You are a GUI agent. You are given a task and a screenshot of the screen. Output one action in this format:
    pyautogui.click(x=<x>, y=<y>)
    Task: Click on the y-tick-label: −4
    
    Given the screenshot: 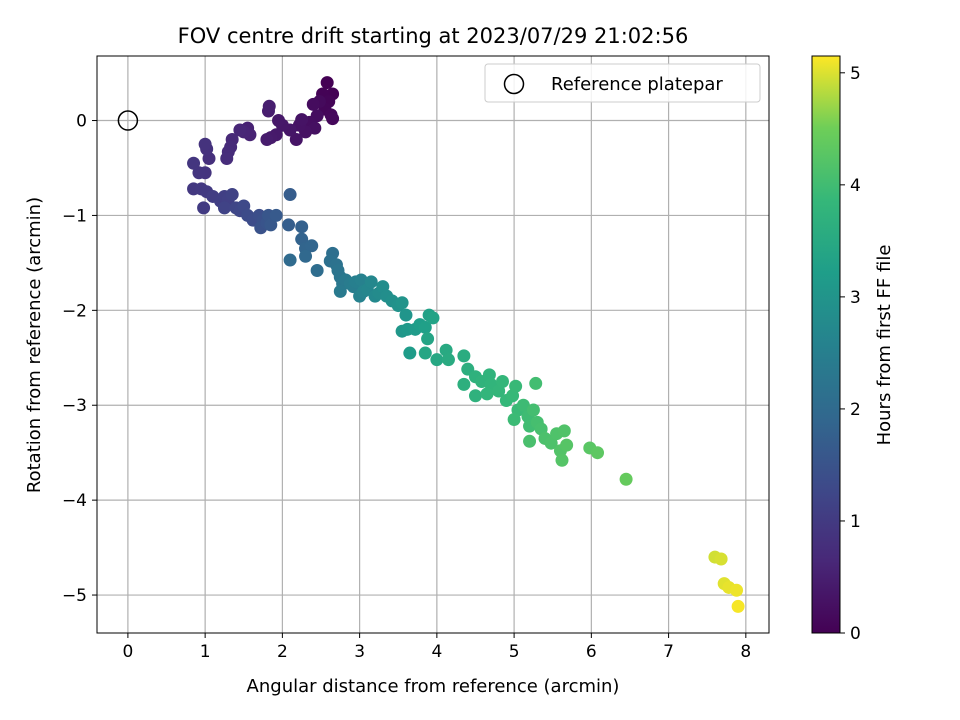 What is the action you would take?
    pyautogui.click(x=74, y=501)
    